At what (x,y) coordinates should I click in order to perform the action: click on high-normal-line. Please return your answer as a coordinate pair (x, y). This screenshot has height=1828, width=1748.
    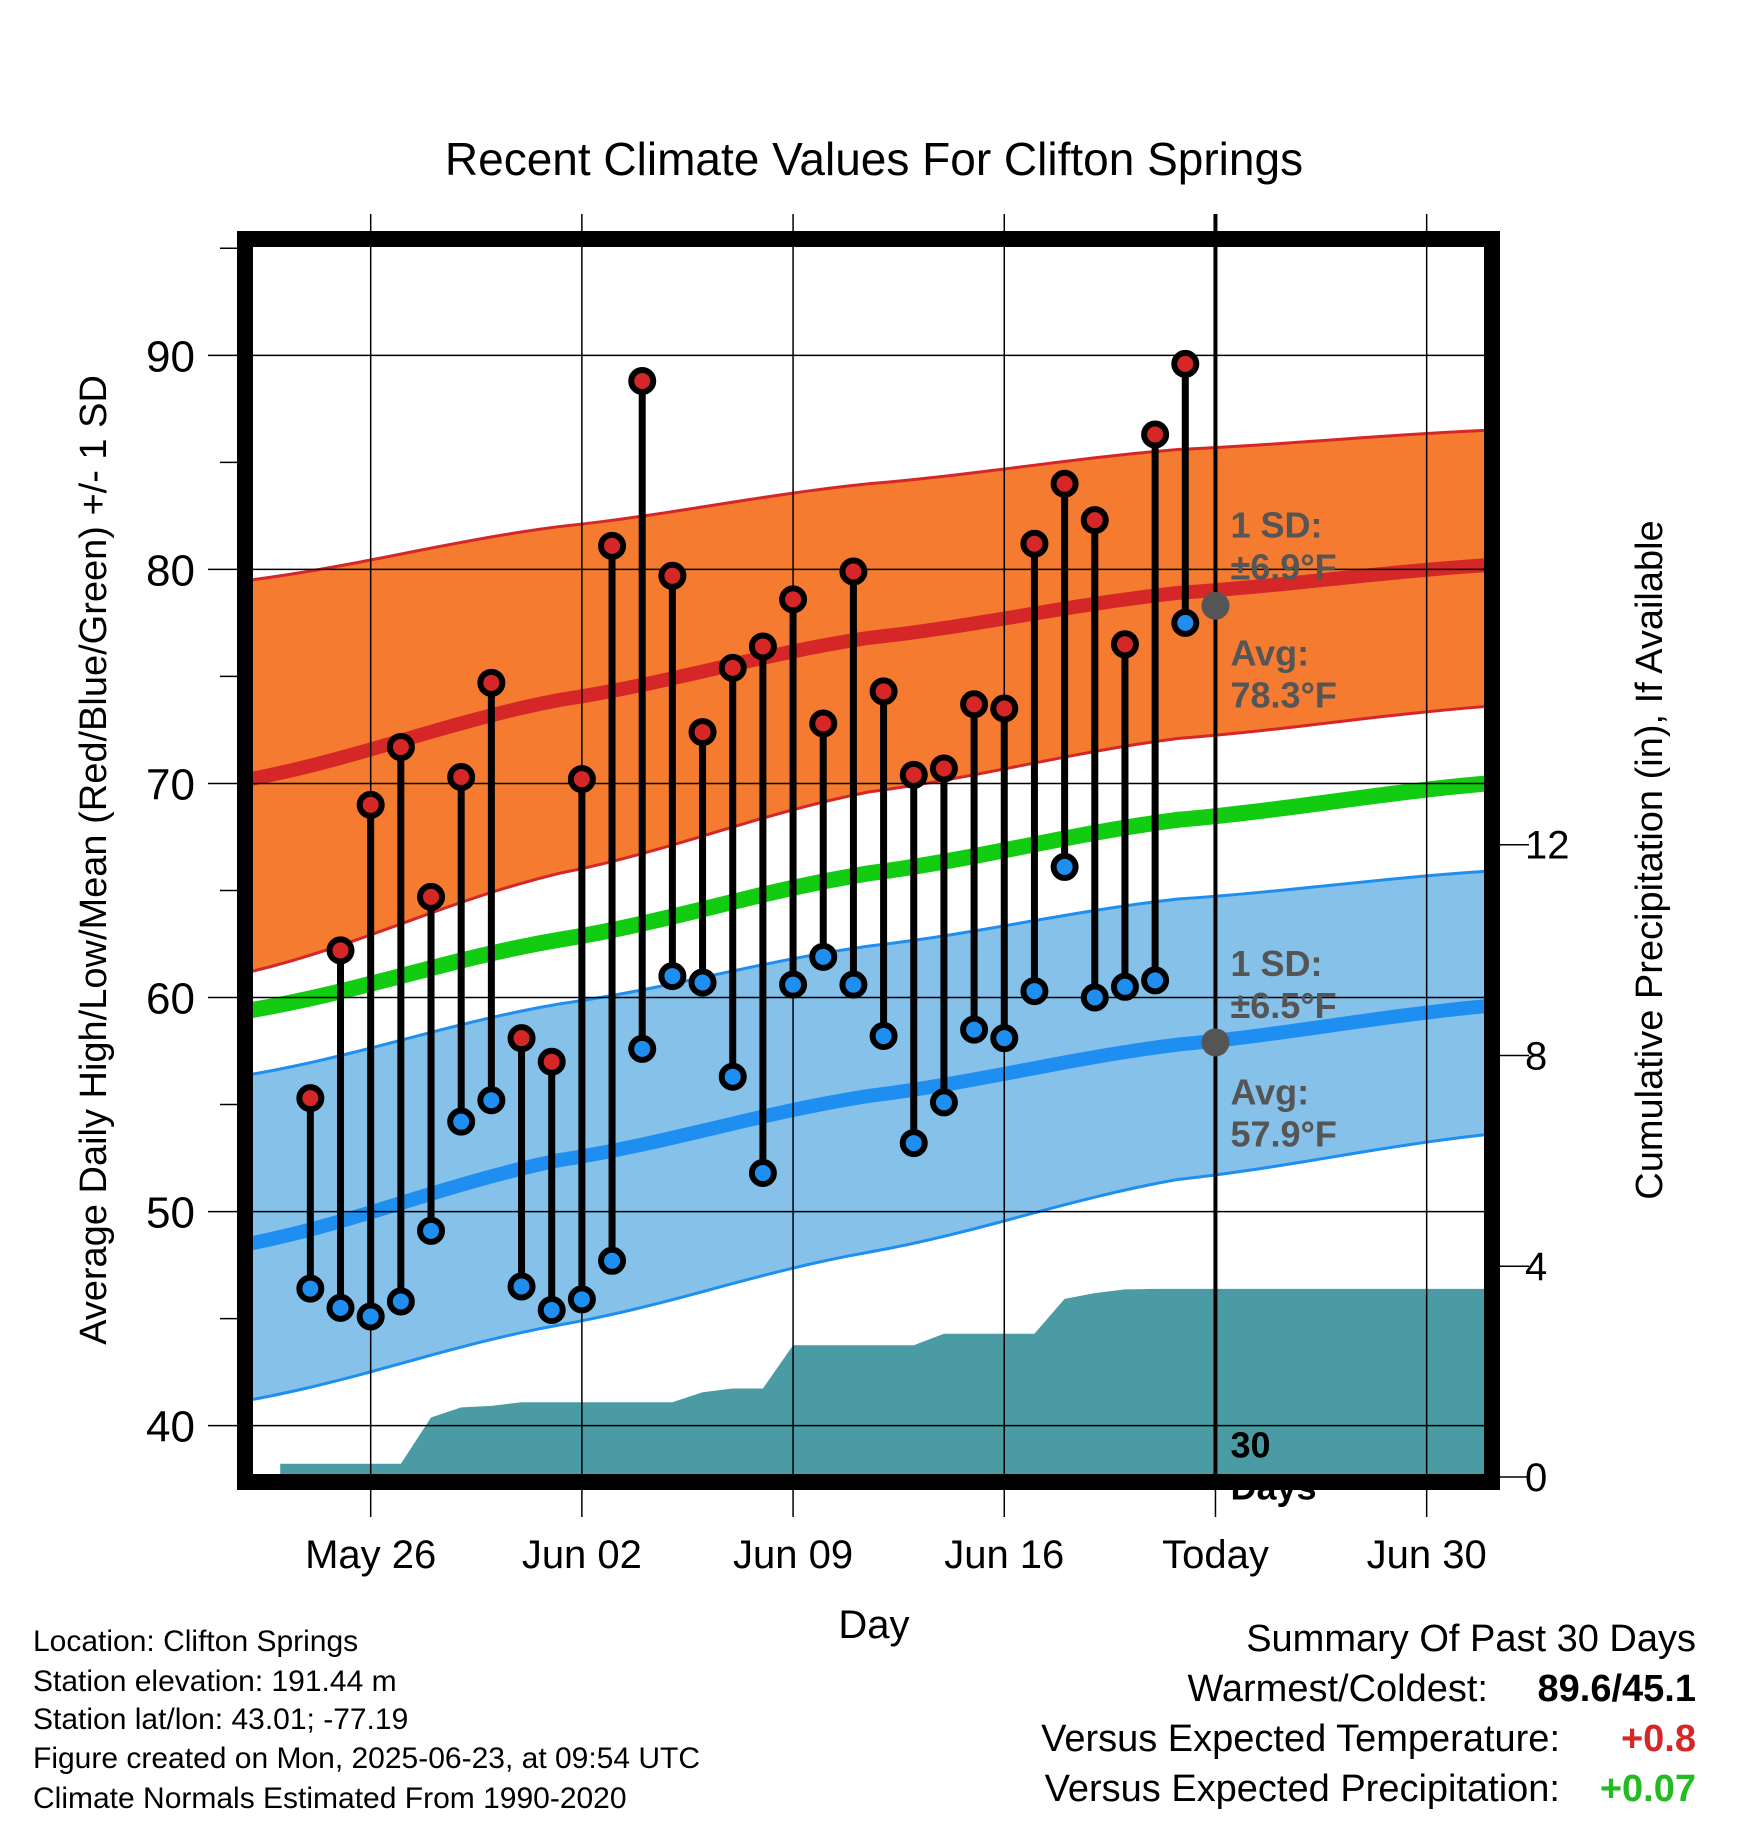
    Looking at the image, I should click on (868, 672).